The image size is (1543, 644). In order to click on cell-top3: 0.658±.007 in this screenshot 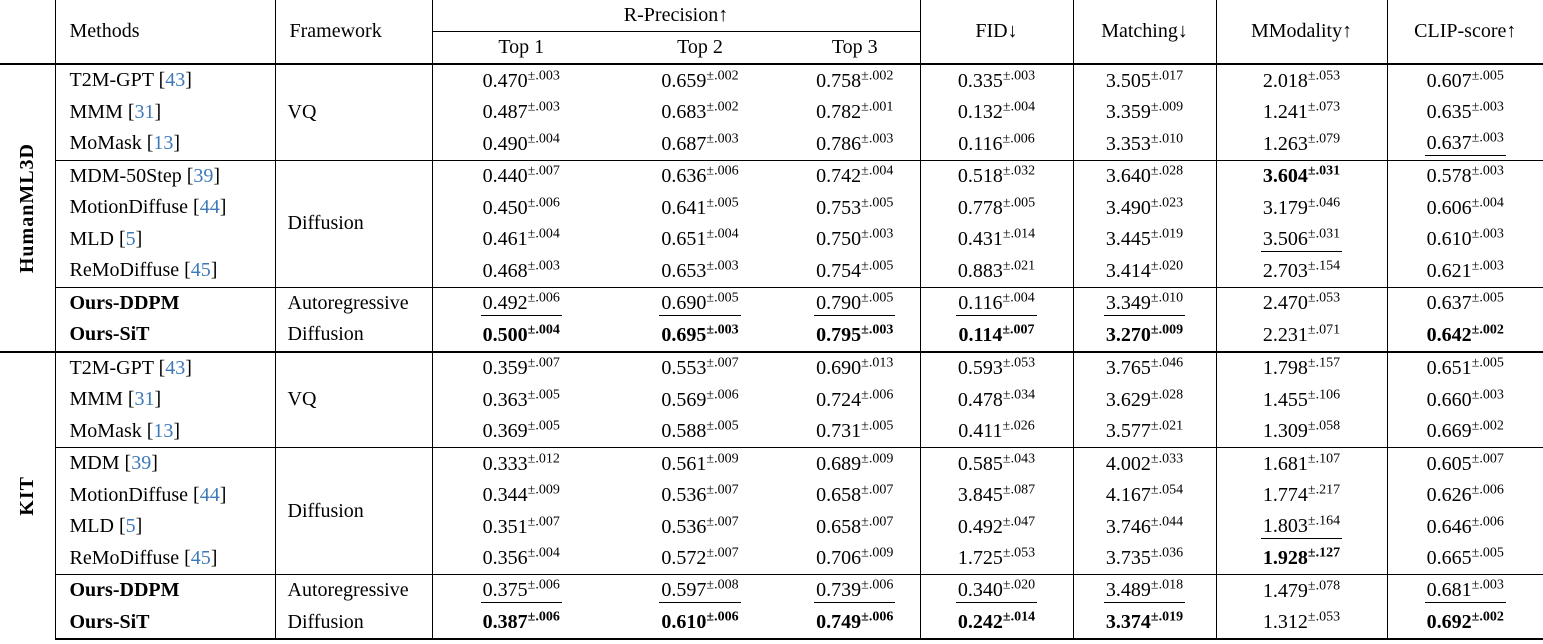, I will do `click(855, 527)`.